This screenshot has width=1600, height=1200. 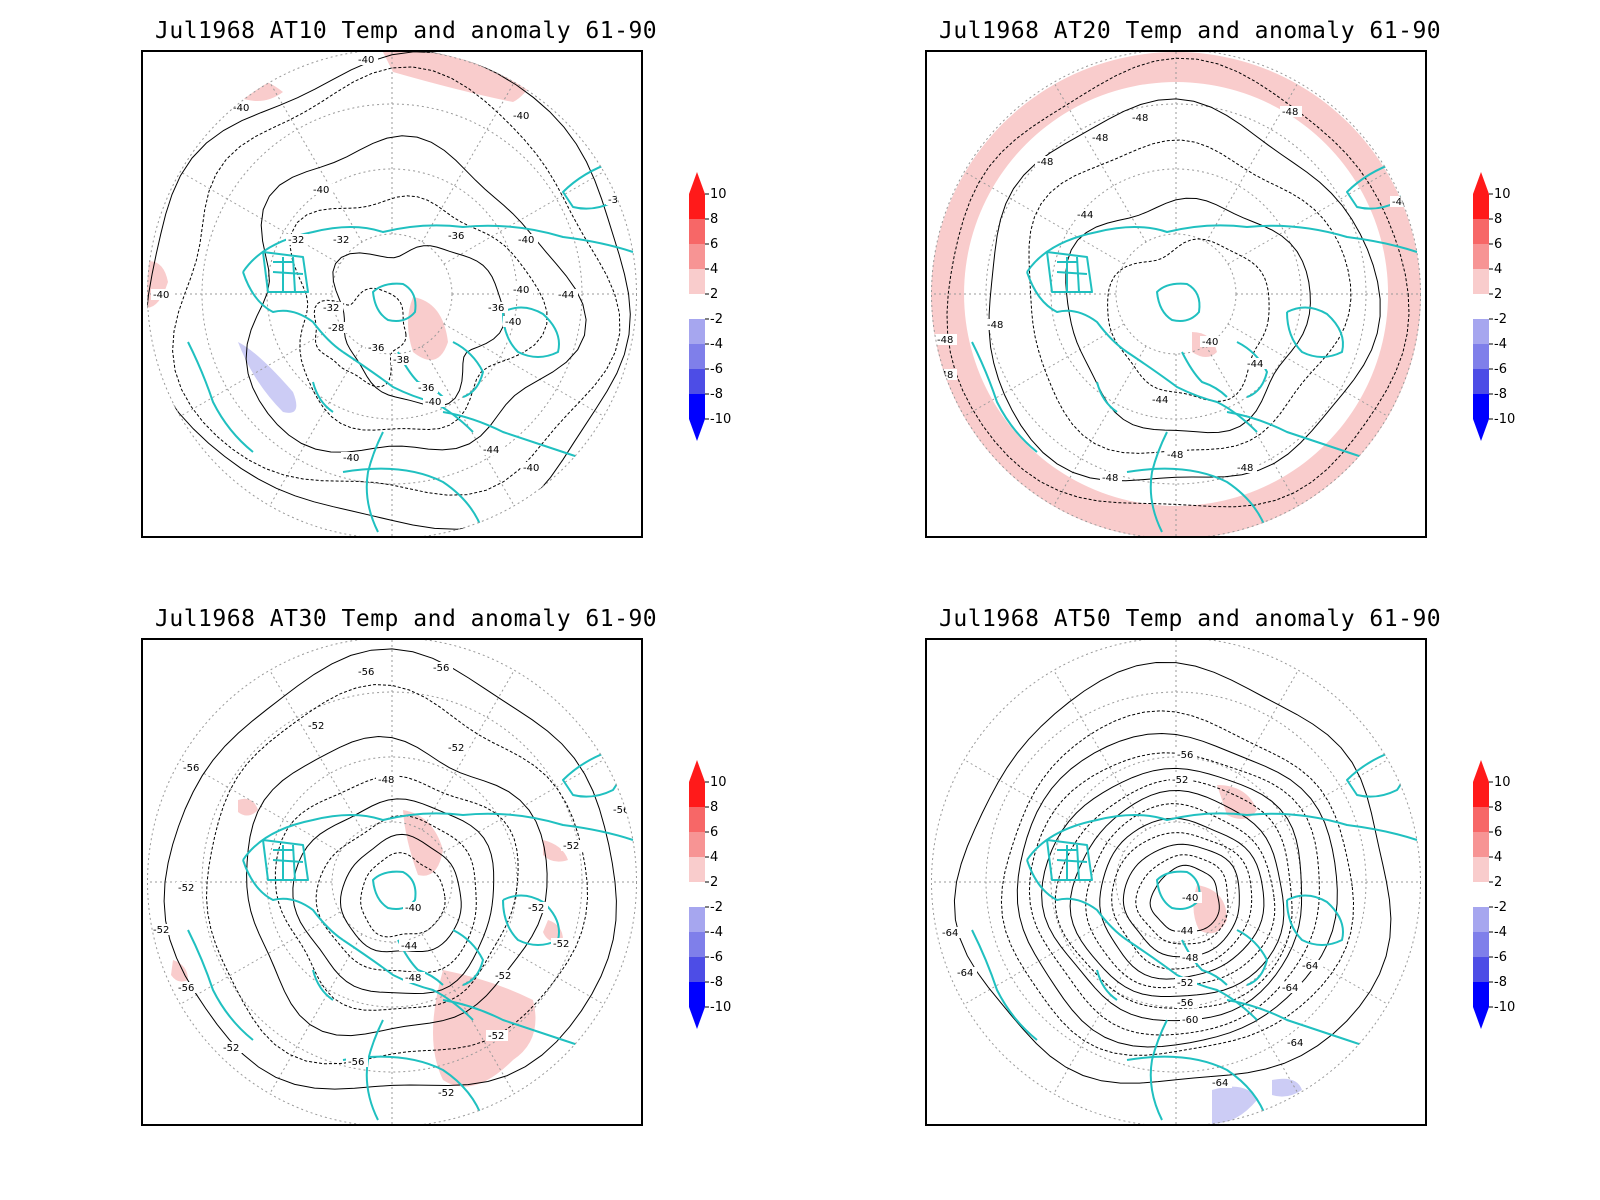 I want to click on colorbar-label: 8, so click(x=714, y=219).